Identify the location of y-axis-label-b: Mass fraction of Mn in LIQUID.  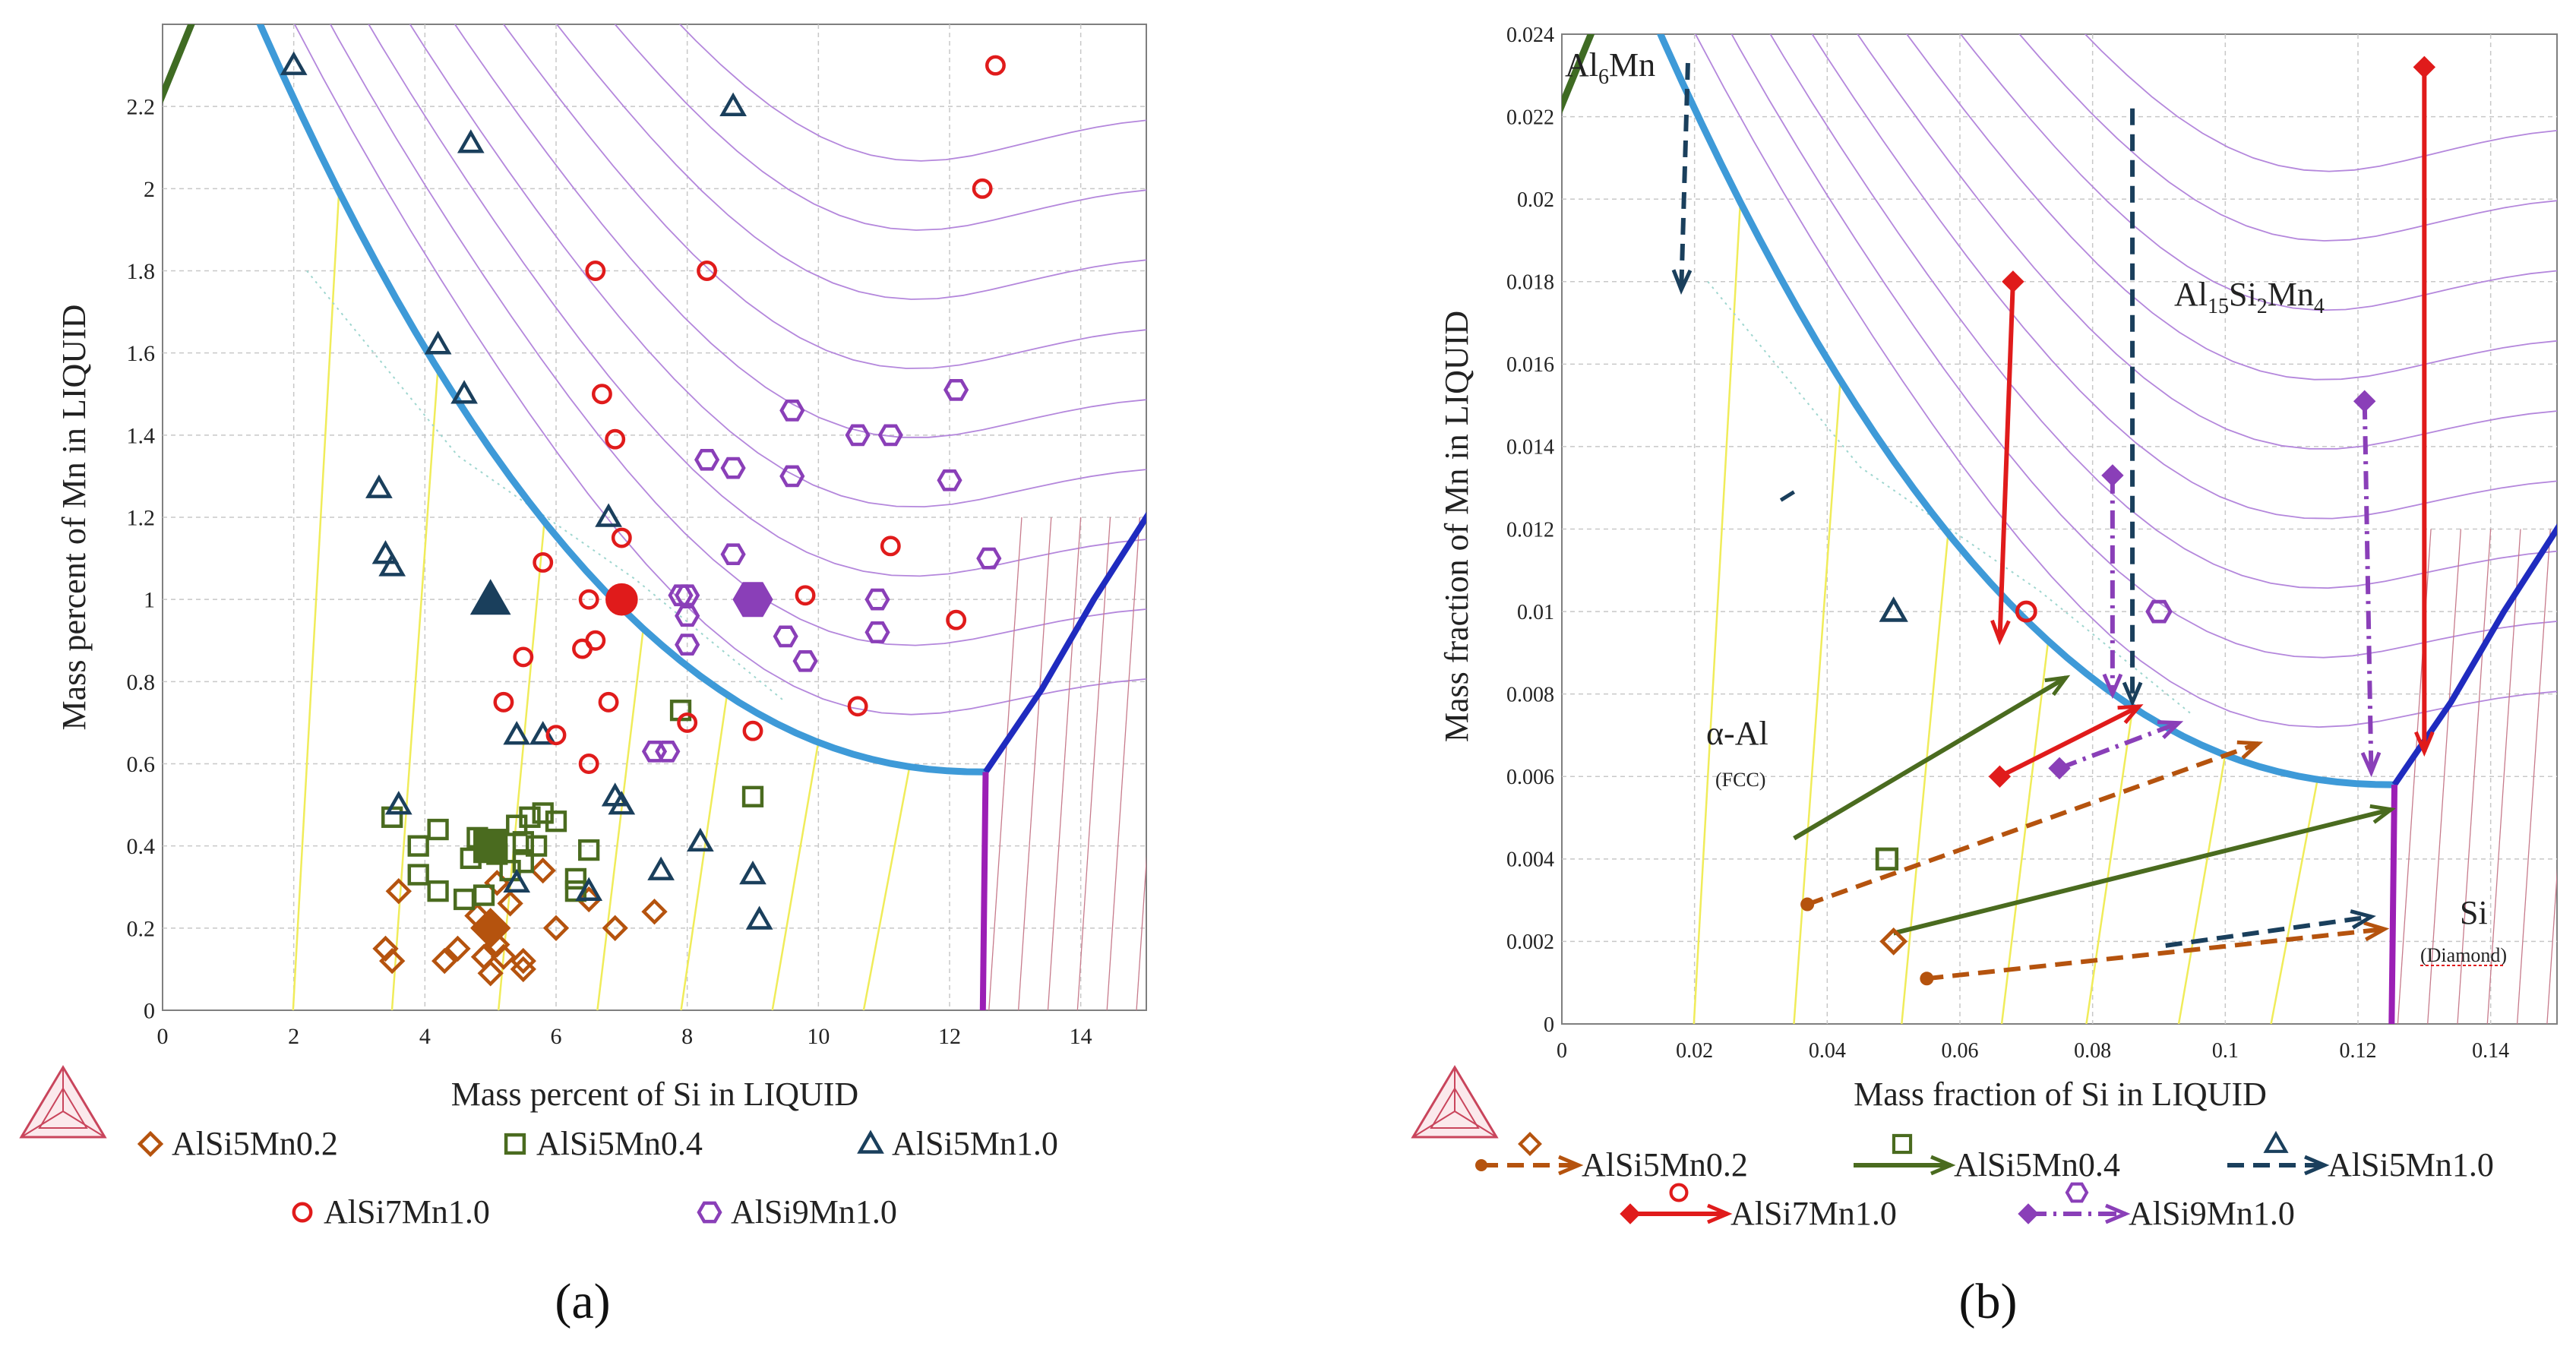
(1456, 526).